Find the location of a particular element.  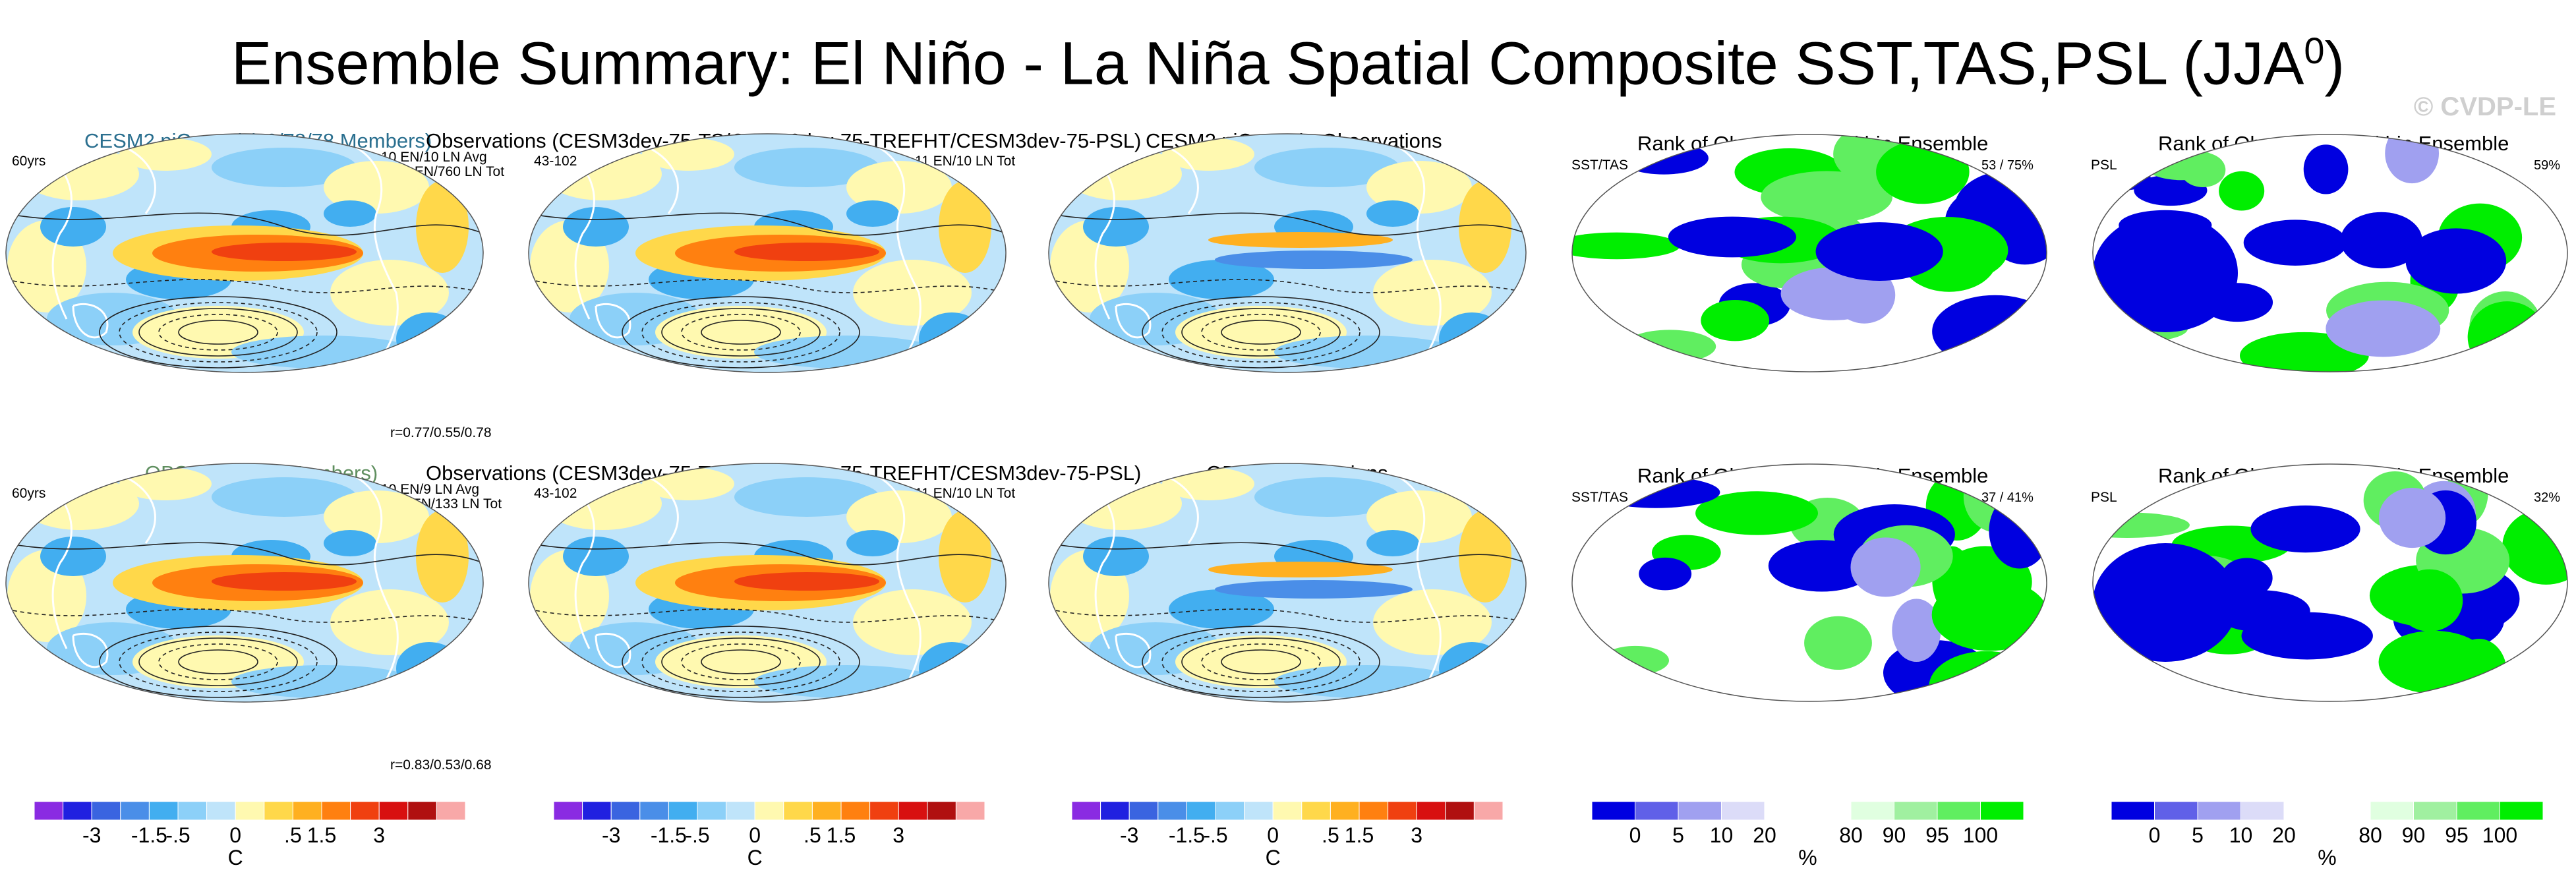

obs-counts-row1: 11 EN/10 LN Tot is located at coordinates (965, 161).